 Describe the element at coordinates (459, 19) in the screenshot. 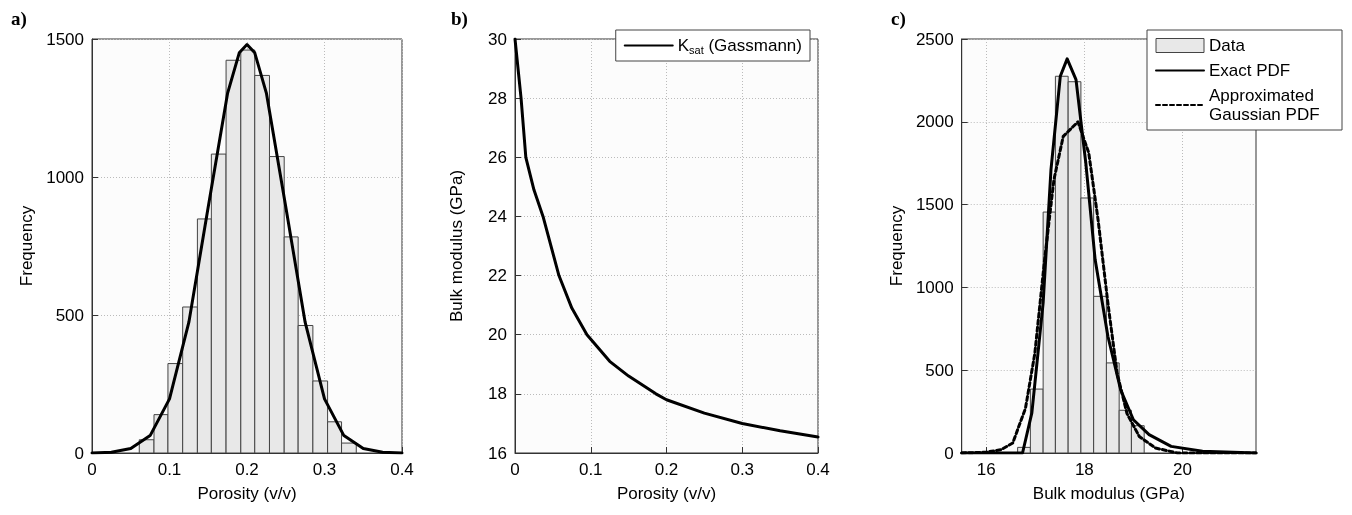

I see `chart-title: b)` at that location.